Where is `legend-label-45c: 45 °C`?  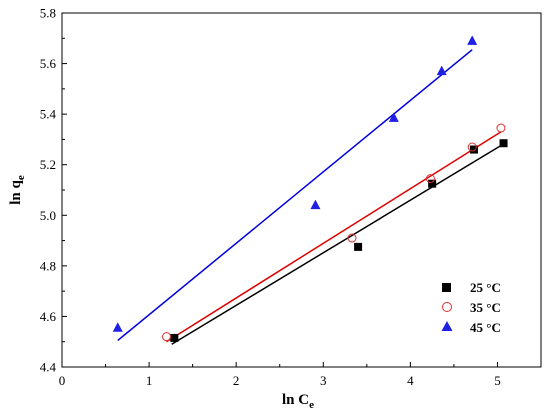 legend-label-45c: 45 °C is located at coordinates (485, 327).